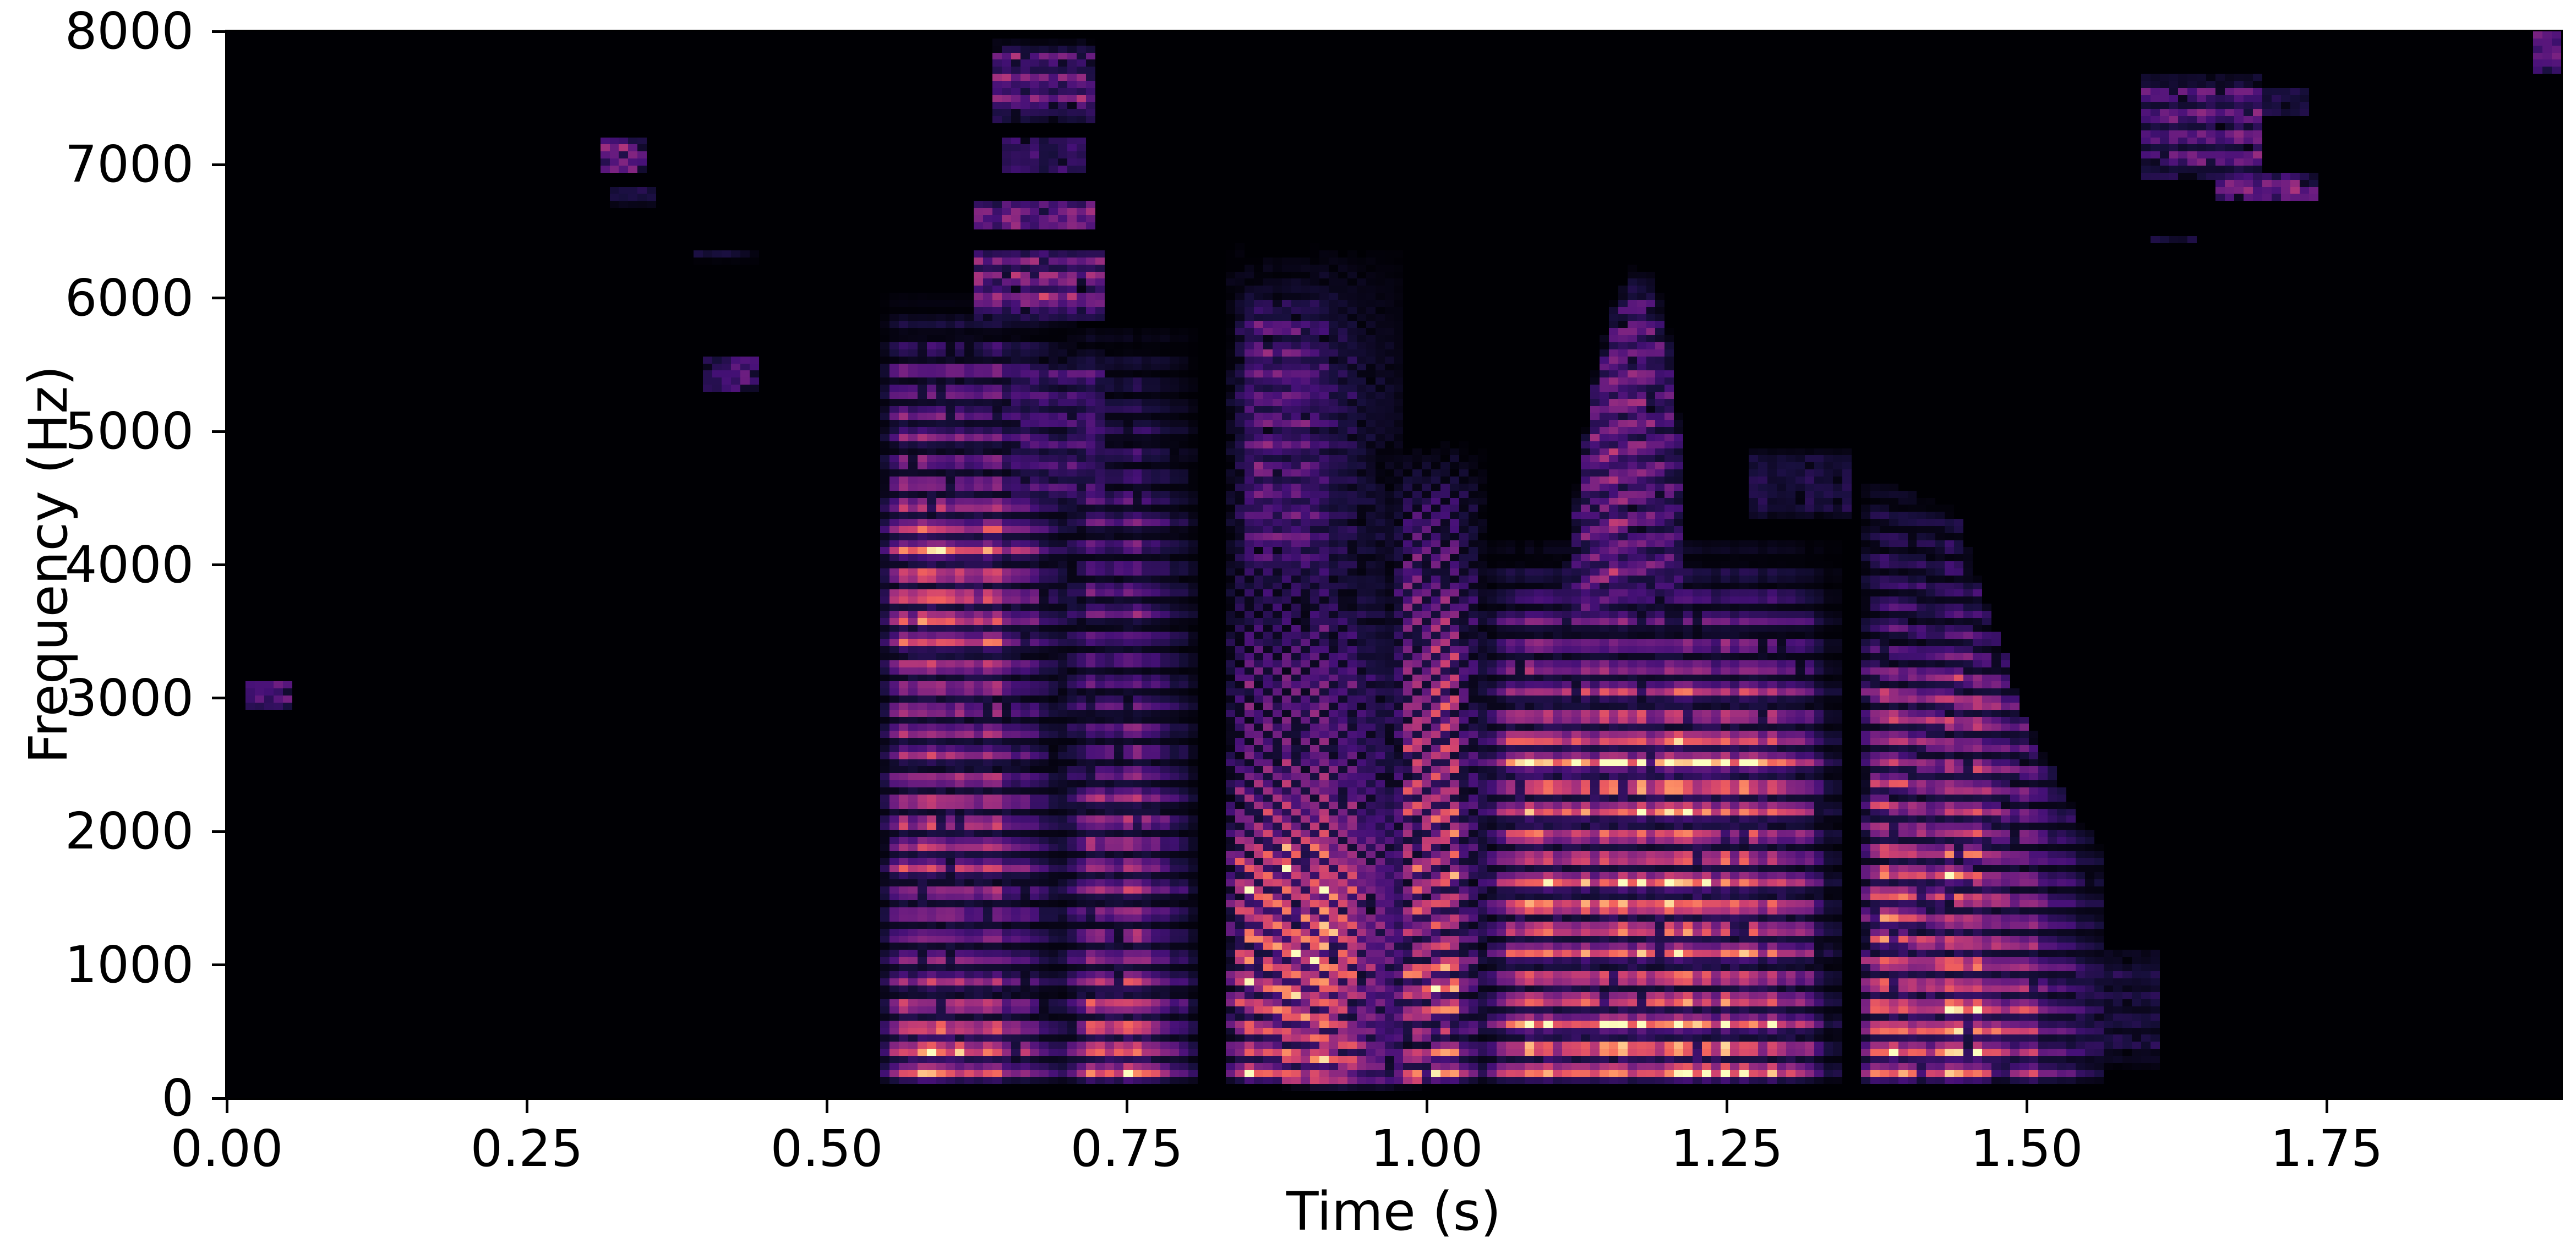 This screenshot has width=2576, height=1254. I want to click on y-tick-label: 5000, so click(129, 431).